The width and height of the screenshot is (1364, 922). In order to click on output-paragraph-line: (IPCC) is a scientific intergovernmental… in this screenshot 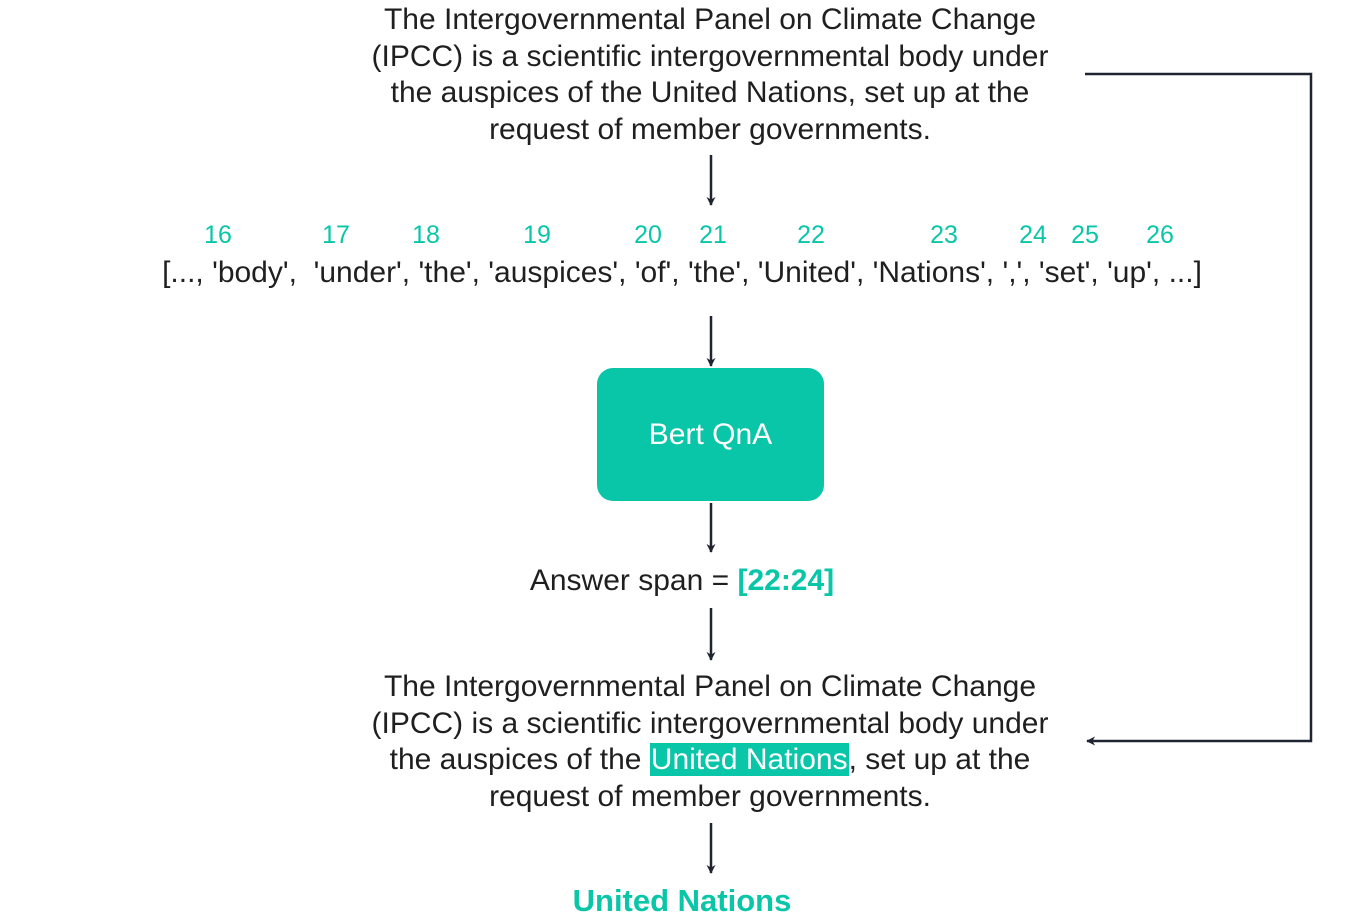, I will do `click(710, 723)`.